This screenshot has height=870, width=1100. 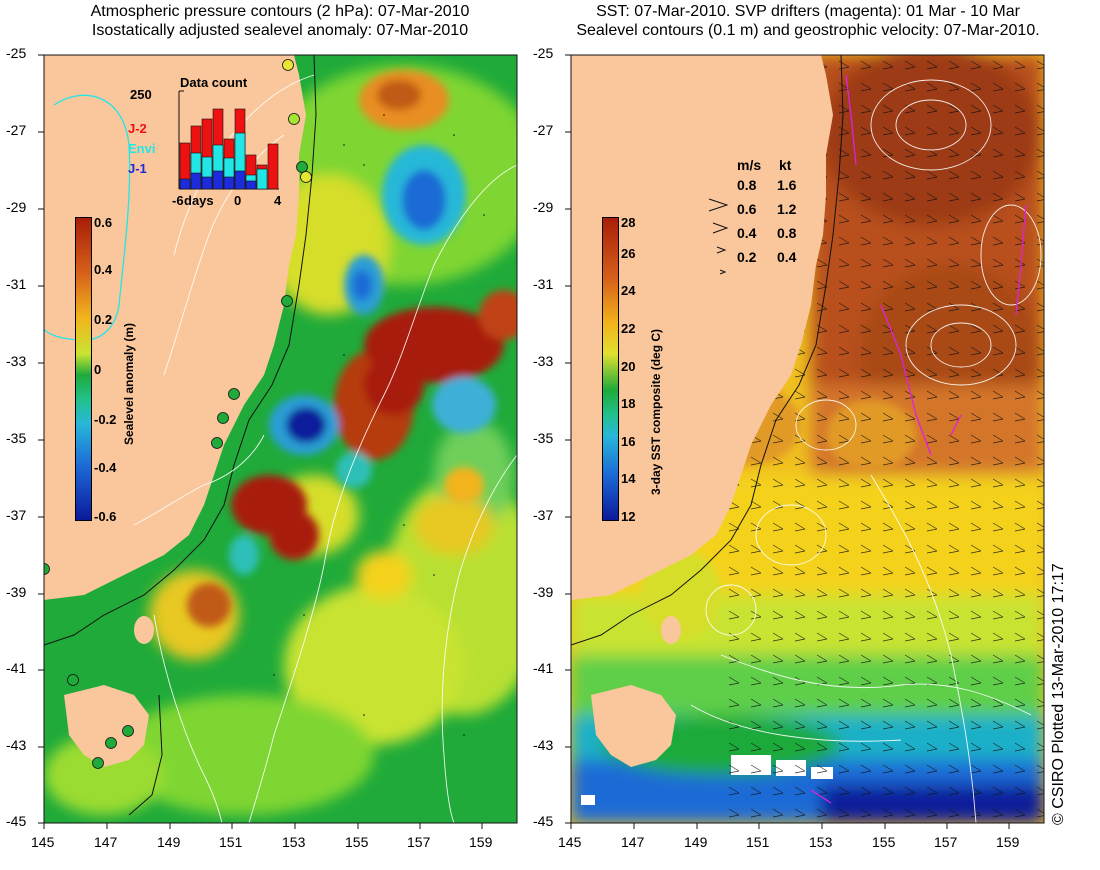 What do you see at coordinates (83, 369) in the screenshot?
I see `sealevel-colorbar` at bounding box center [83, 369].